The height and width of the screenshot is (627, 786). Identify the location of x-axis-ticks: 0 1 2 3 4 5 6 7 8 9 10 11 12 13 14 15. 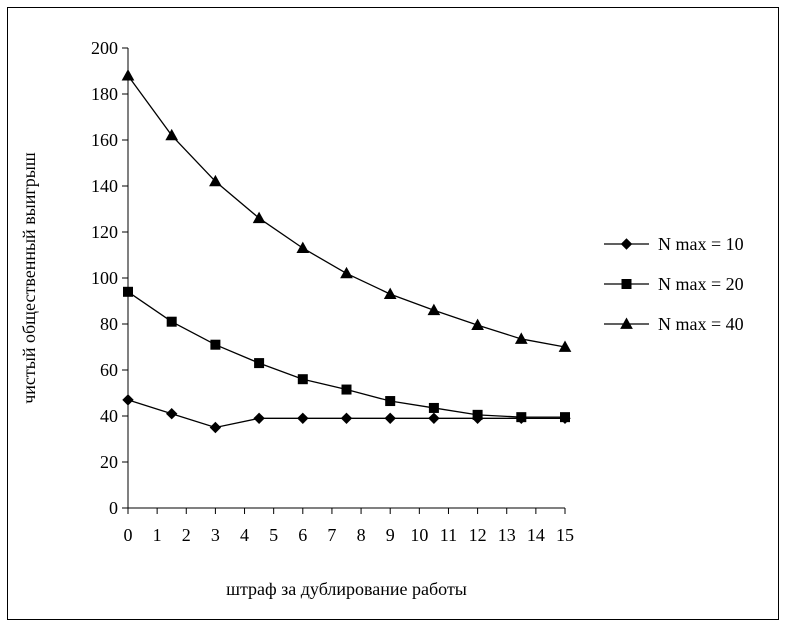
(349, 526).